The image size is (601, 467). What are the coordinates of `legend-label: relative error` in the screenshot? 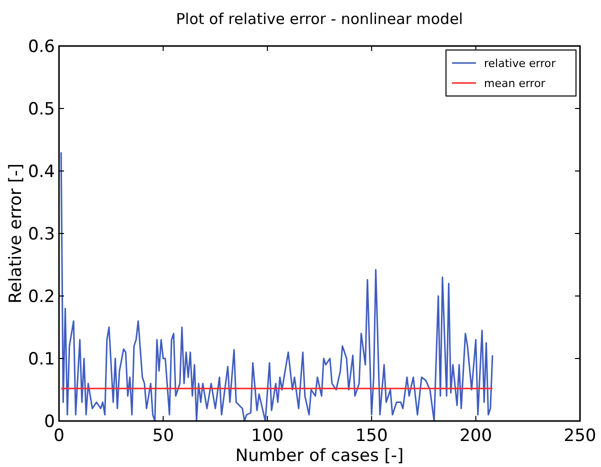 It's located at (520, 63).